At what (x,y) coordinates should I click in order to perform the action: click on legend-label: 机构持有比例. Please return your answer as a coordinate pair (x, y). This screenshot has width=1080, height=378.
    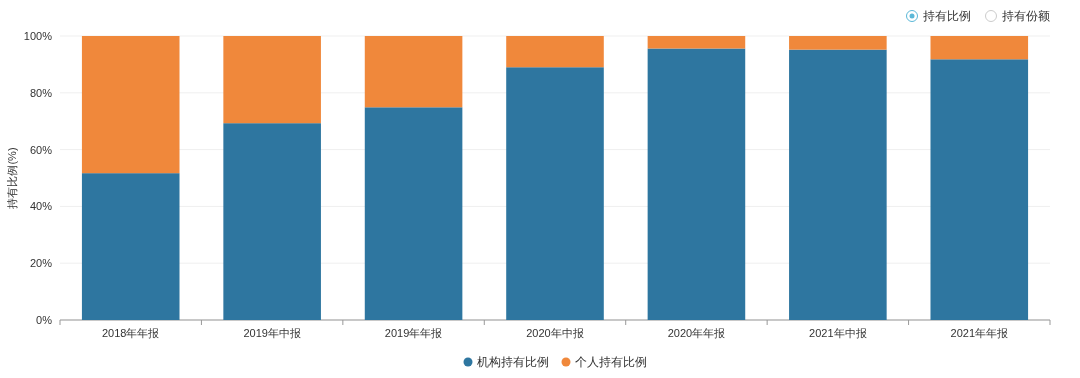
    Looking at the image, I should click on (513, 362).